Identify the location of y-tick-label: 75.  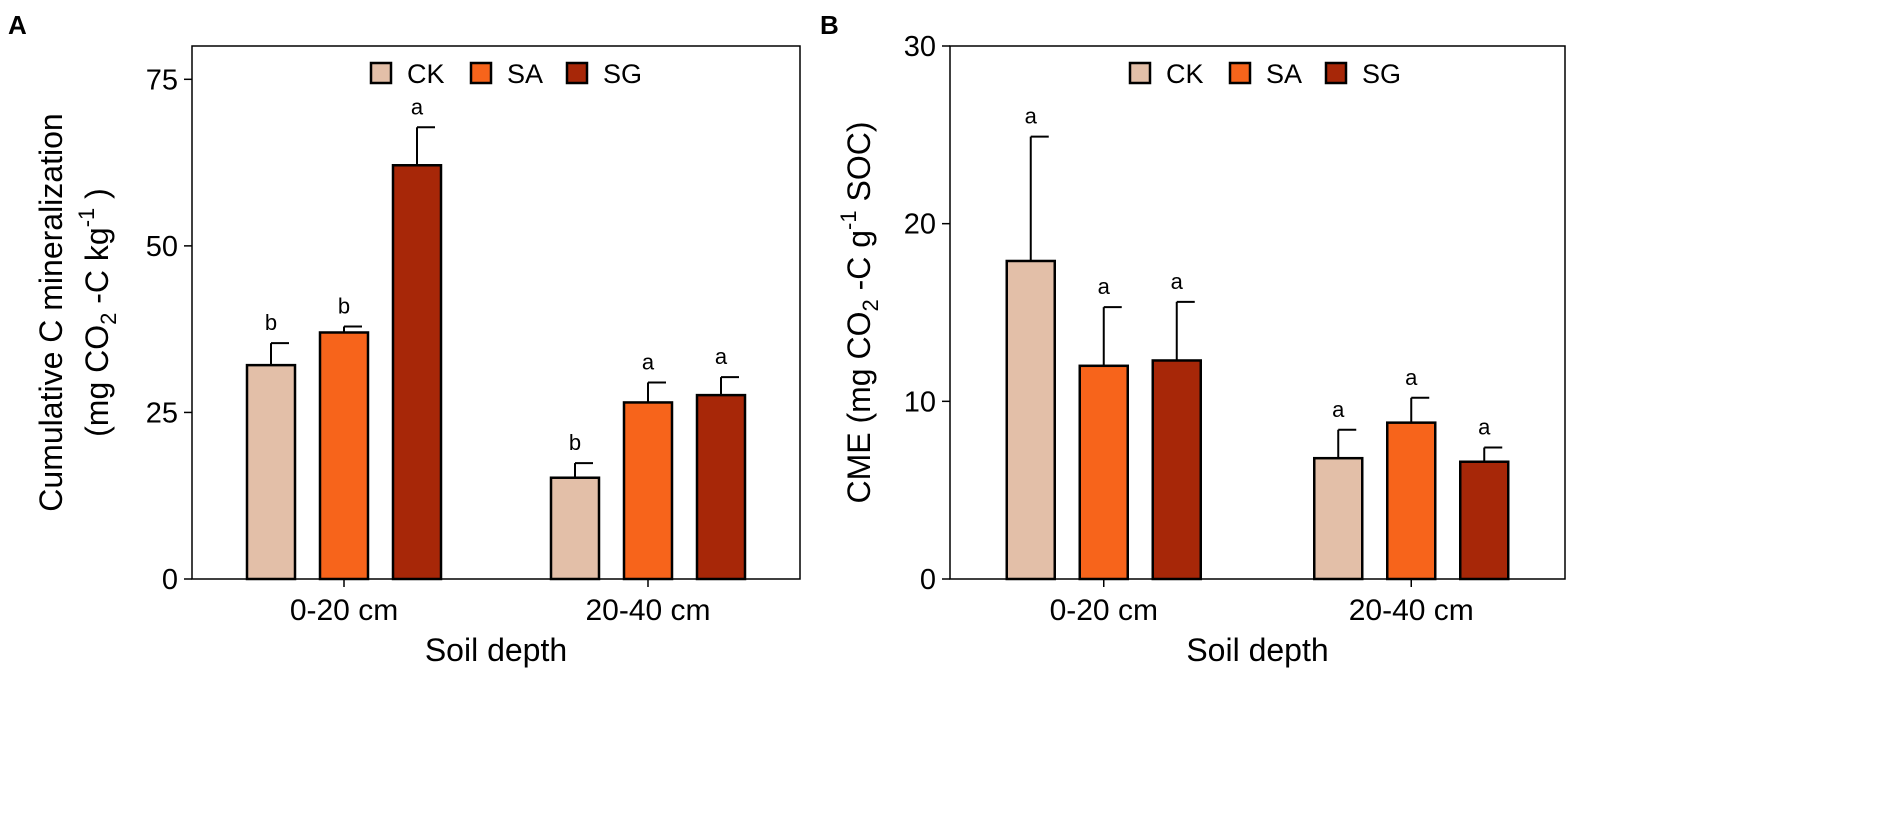
(162, 80).